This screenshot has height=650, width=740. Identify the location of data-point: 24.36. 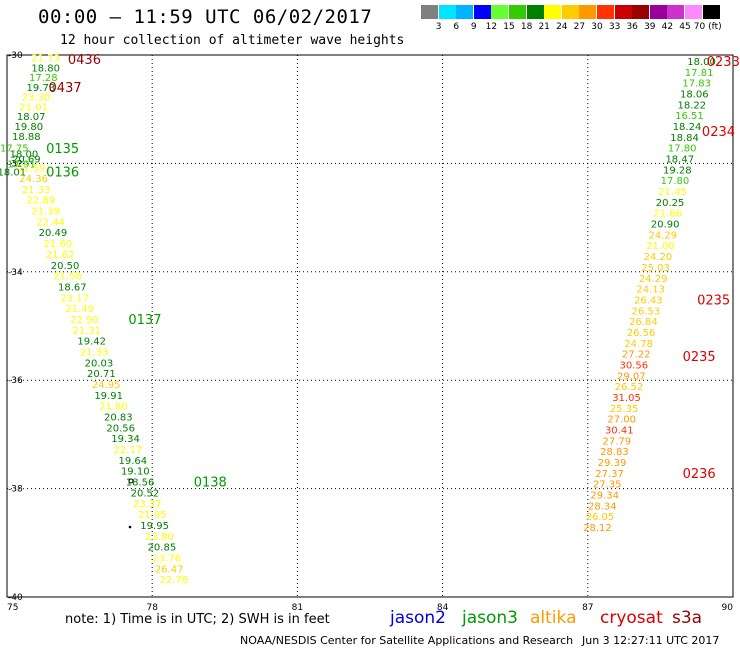
(33, 179).